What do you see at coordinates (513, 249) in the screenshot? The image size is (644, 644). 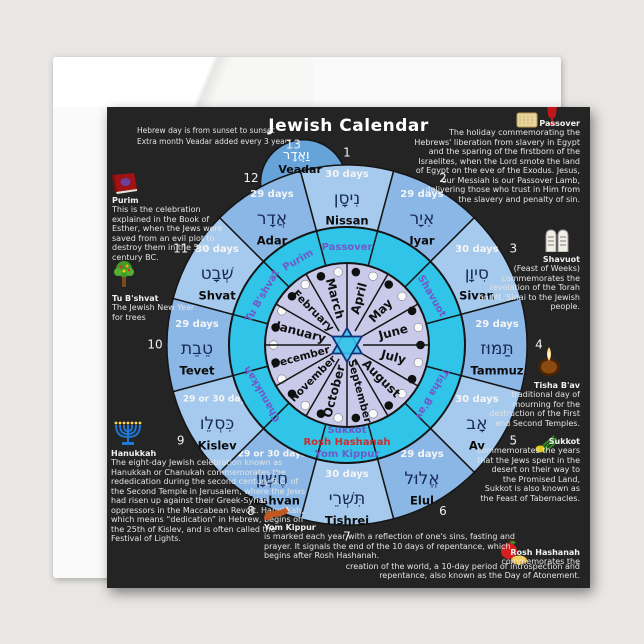 I see `svg-text: 3` at bounding box center [513, 249].